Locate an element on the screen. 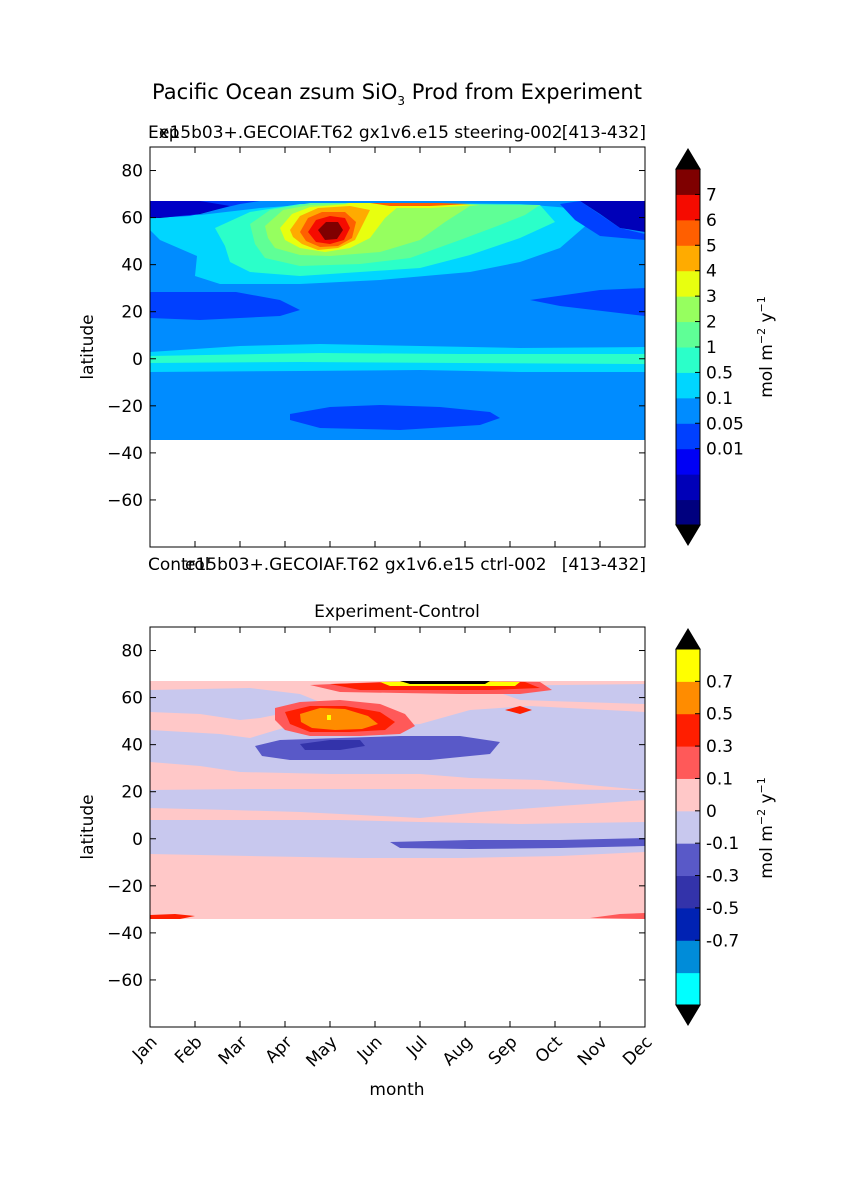 Image resolution: width=858 pixels, height=1179 pixels. diff-neg-03-midlat is located at coordinates (332, 745).